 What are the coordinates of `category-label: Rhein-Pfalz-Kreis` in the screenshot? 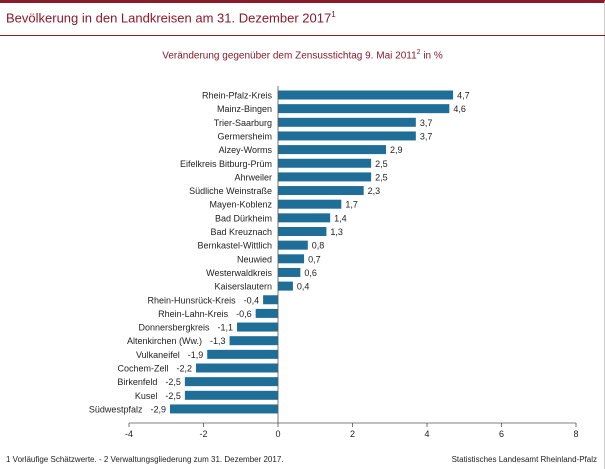 It's located at (237, 96).